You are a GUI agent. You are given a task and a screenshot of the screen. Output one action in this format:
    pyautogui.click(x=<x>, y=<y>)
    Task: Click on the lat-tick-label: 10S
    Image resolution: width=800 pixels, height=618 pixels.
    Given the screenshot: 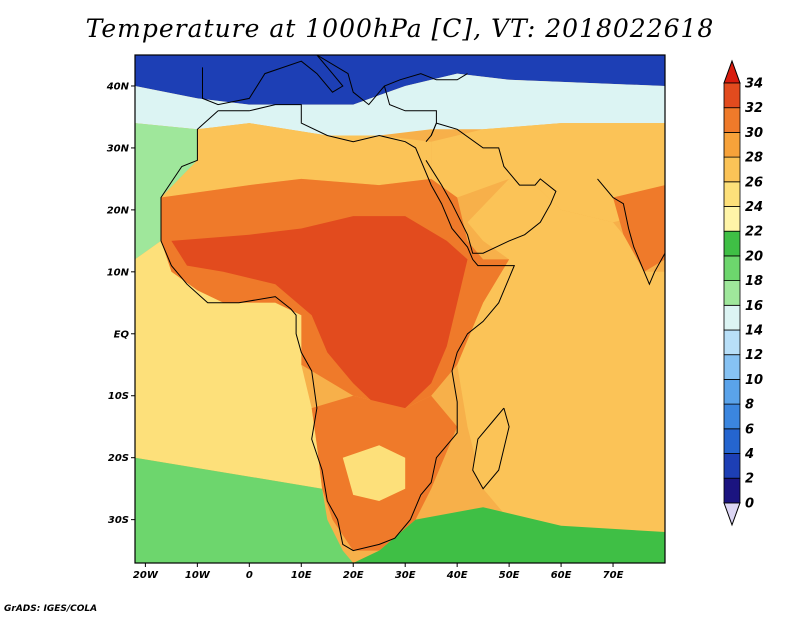 What is the action you would take?
    pyautogui.click(x=118, y=396)
    